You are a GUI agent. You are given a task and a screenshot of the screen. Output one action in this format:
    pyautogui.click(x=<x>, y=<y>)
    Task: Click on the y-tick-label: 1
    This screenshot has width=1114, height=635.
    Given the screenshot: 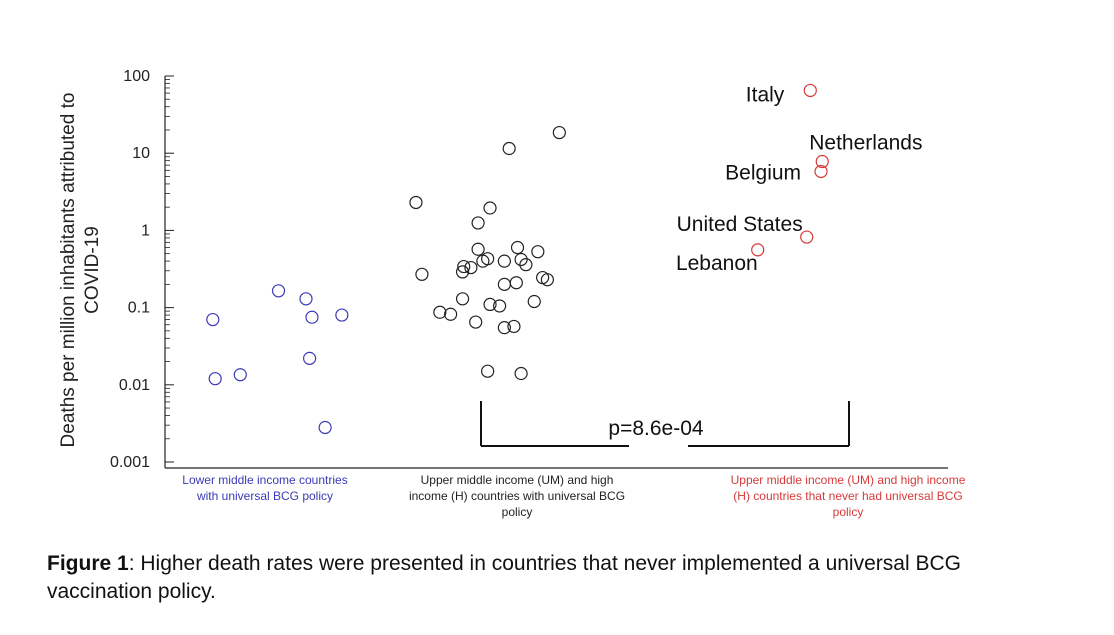 What is the action you would take?
    pyautogui.click(x=145, y=230)
    